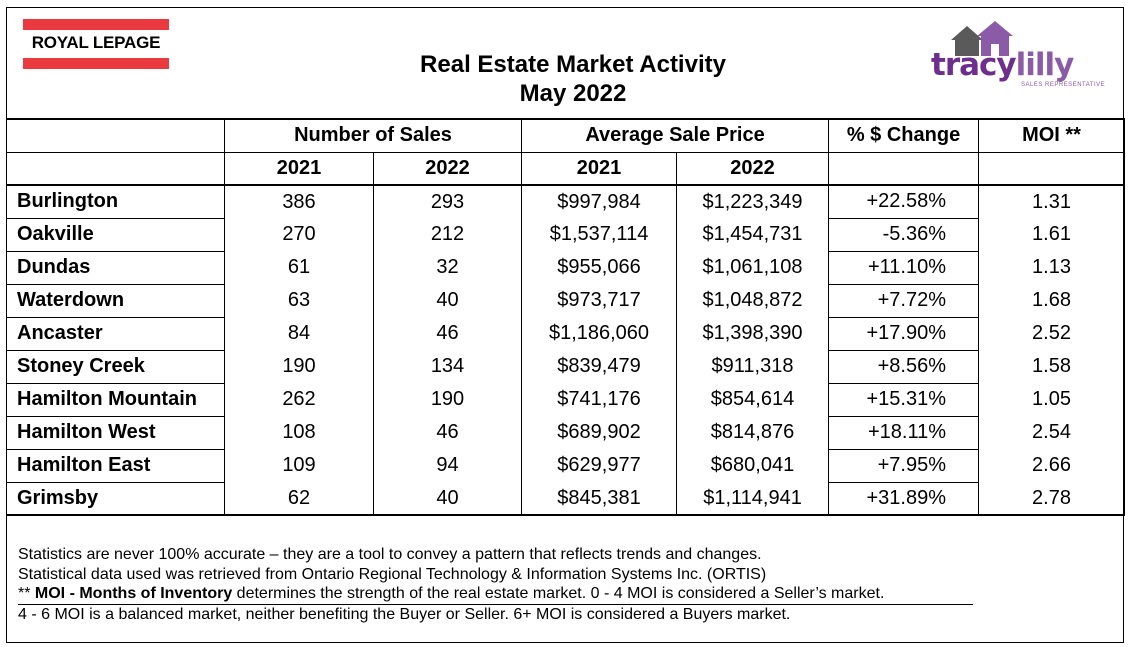 This screenshot has width=1130, height=647. Describe the element at coordinates (115, 498) in the screenshot. I see `cell-area: Grimsby` at that location.